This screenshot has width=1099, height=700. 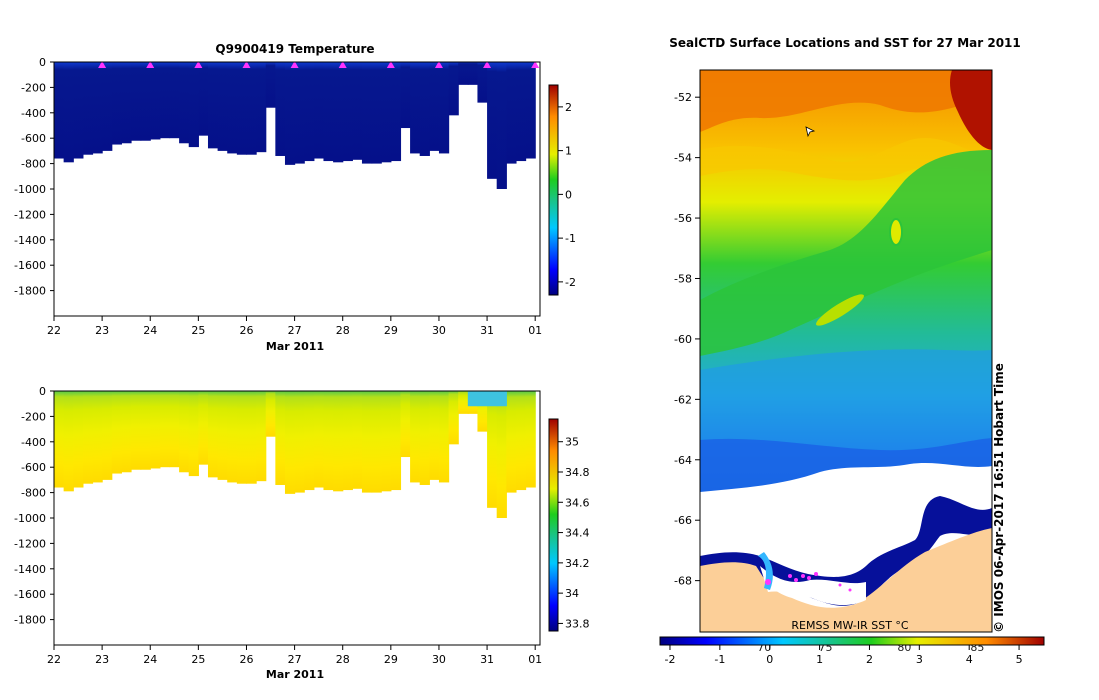 What do you see at coordinates (846, 101) in the screenshot?
I see `sst-warm-band` at bounding box center [846, 101].